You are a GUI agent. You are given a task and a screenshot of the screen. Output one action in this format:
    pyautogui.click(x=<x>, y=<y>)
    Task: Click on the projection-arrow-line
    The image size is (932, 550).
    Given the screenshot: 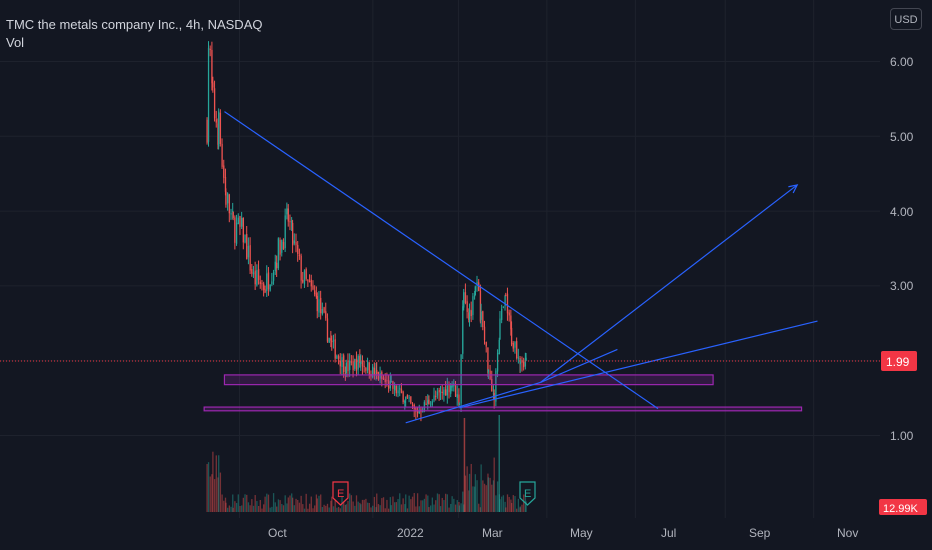 What is the action you would take?
    pyautogui.click(x=669, y=283)
    